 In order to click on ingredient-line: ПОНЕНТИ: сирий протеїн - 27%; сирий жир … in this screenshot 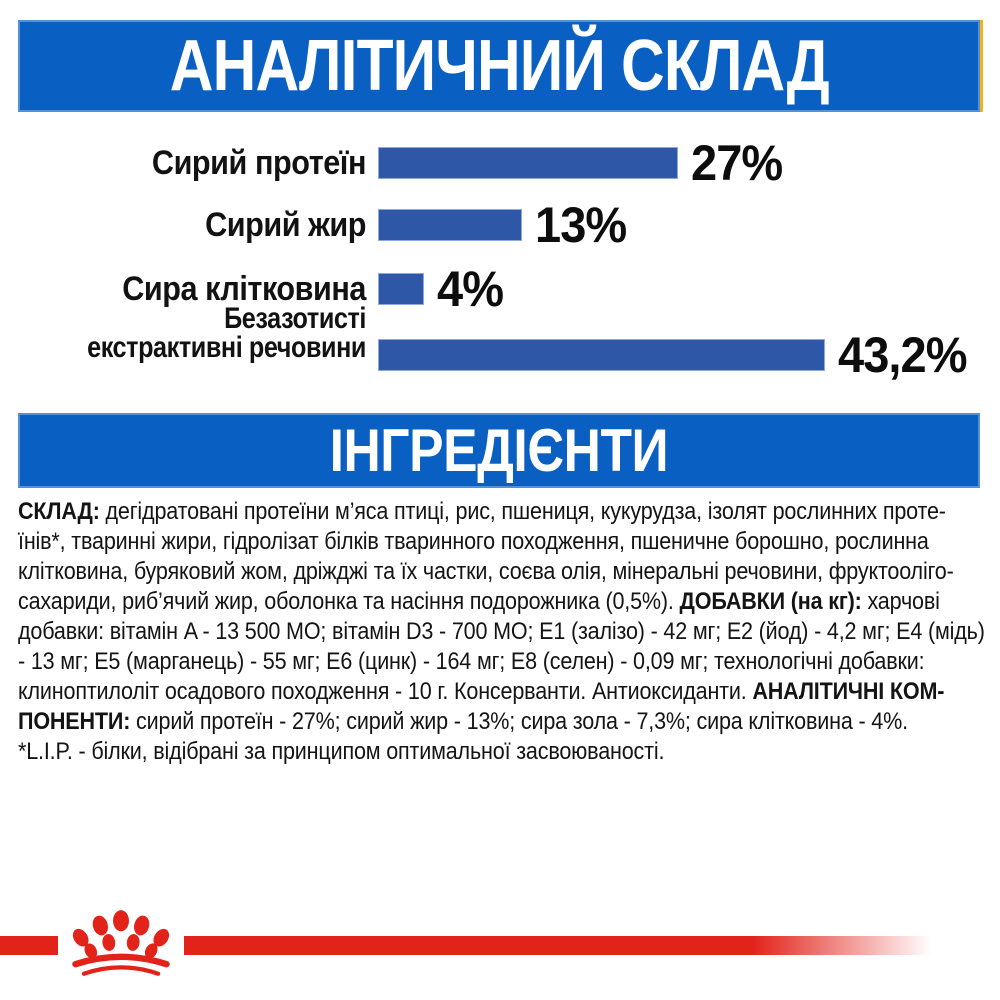, I will do `click(463, 721)`.